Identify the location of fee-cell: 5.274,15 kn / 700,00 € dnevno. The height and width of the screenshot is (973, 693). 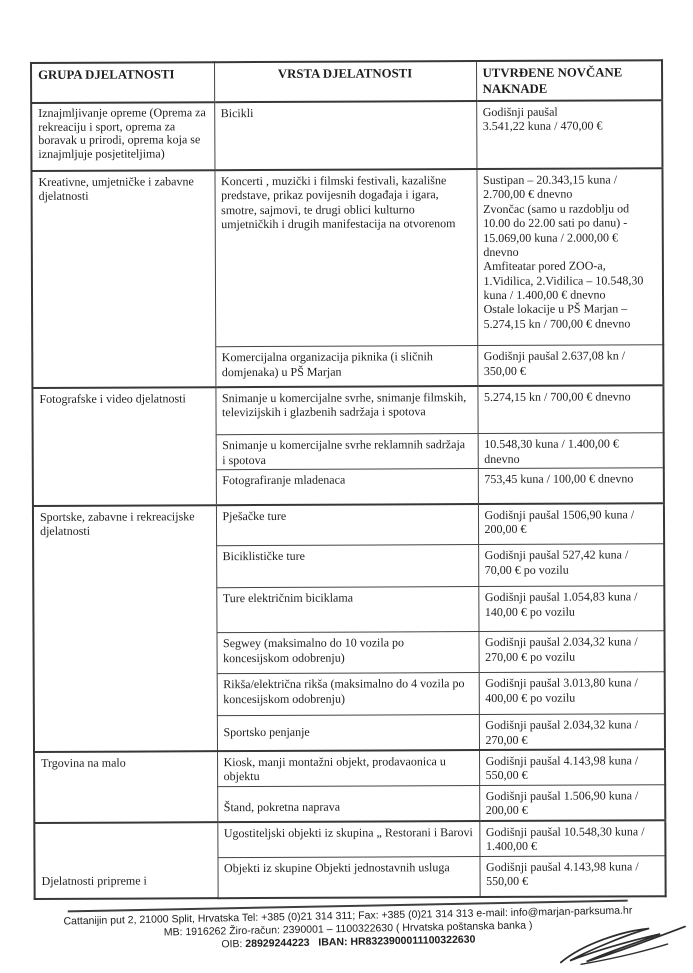
(570, 410).